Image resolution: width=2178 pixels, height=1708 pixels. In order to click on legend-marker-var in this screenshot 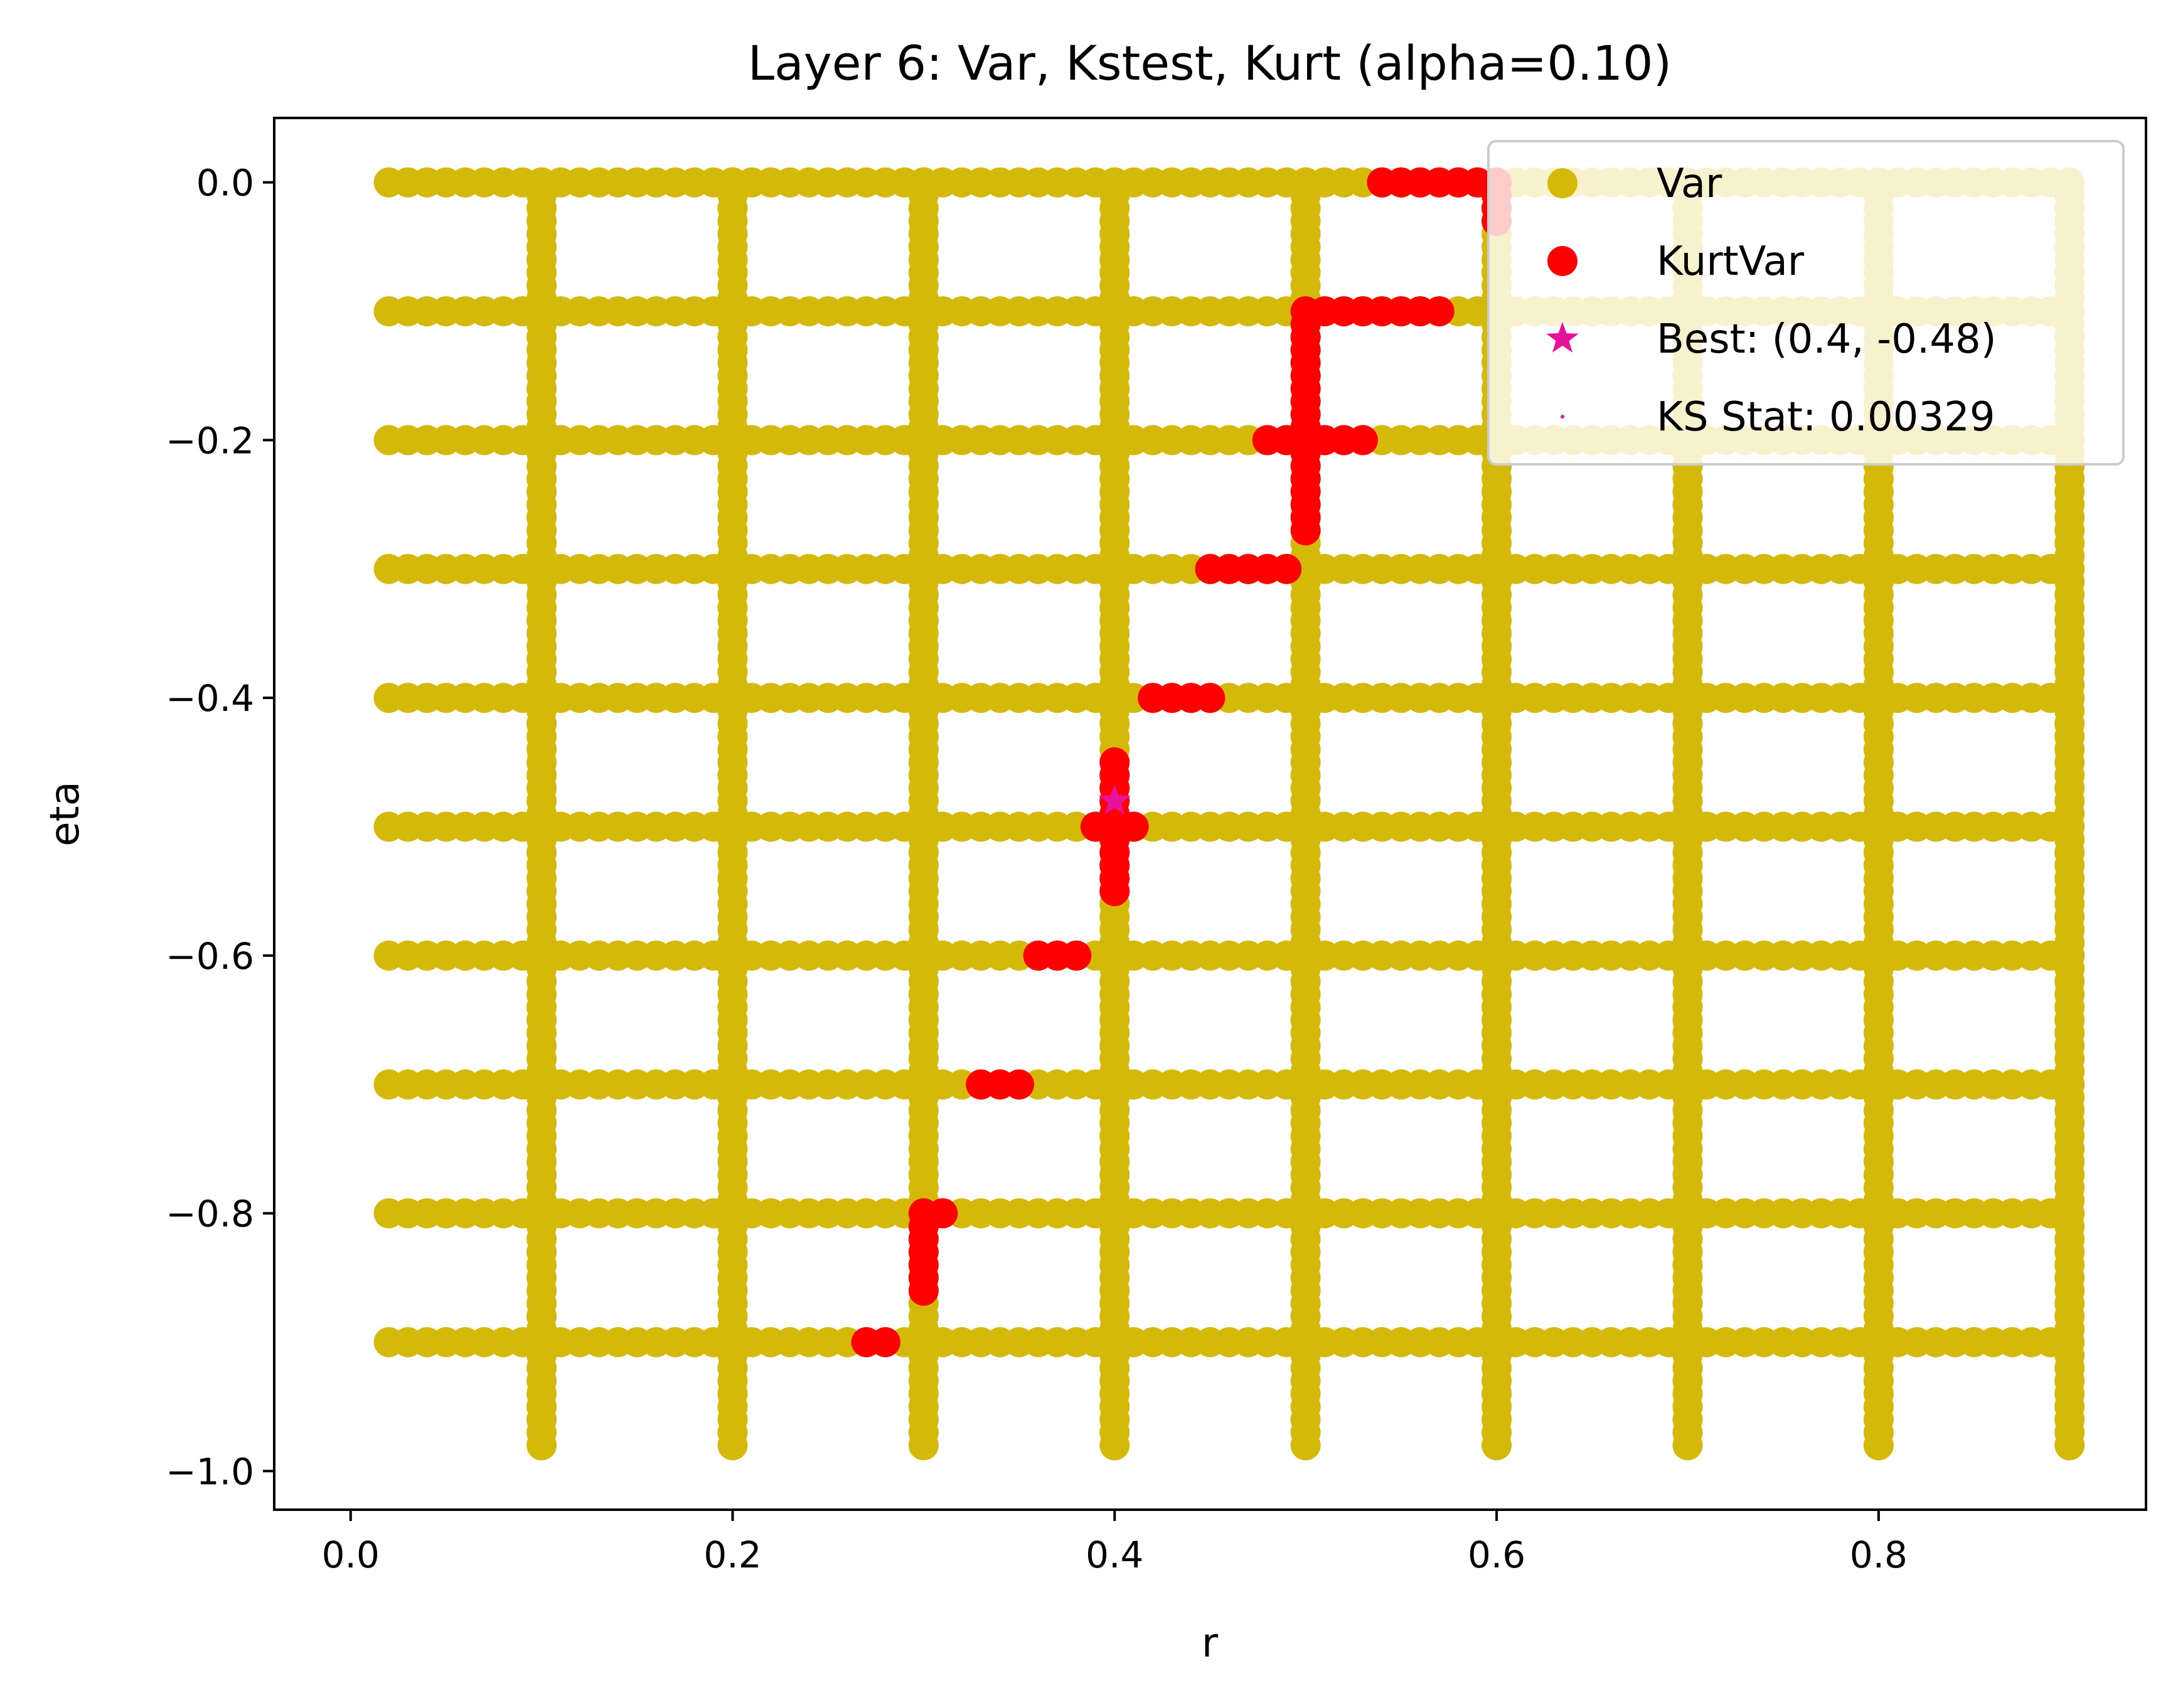, I will do `click(1562, 183)`.